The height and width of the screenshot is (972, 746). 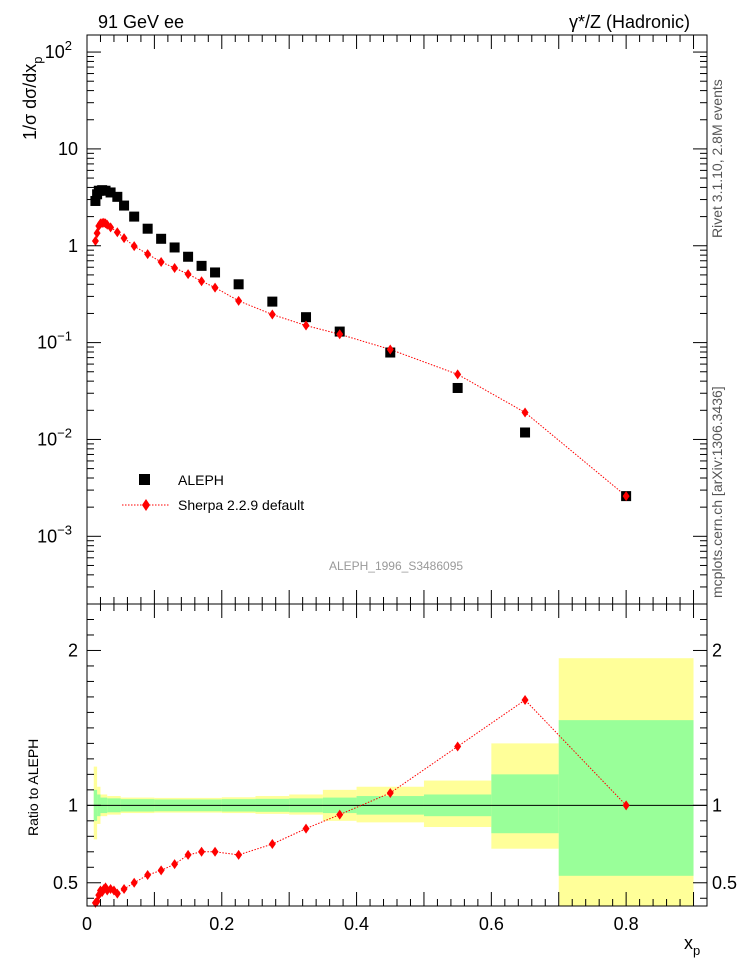 I want to click on legend: ALEPH Sherpa 2.2.9 default, so click(x=213, y=492).